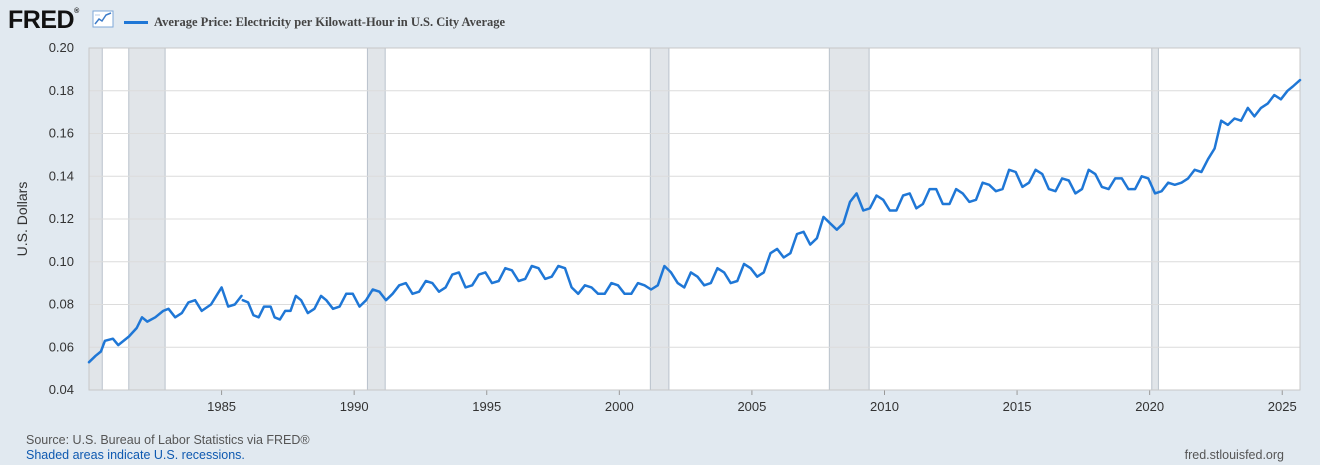 This screenshot has width=1320, height=465. Describe the element at coordinates (1149, 406) in the screenshot. I see `x-tick-label: 2020` at that location.